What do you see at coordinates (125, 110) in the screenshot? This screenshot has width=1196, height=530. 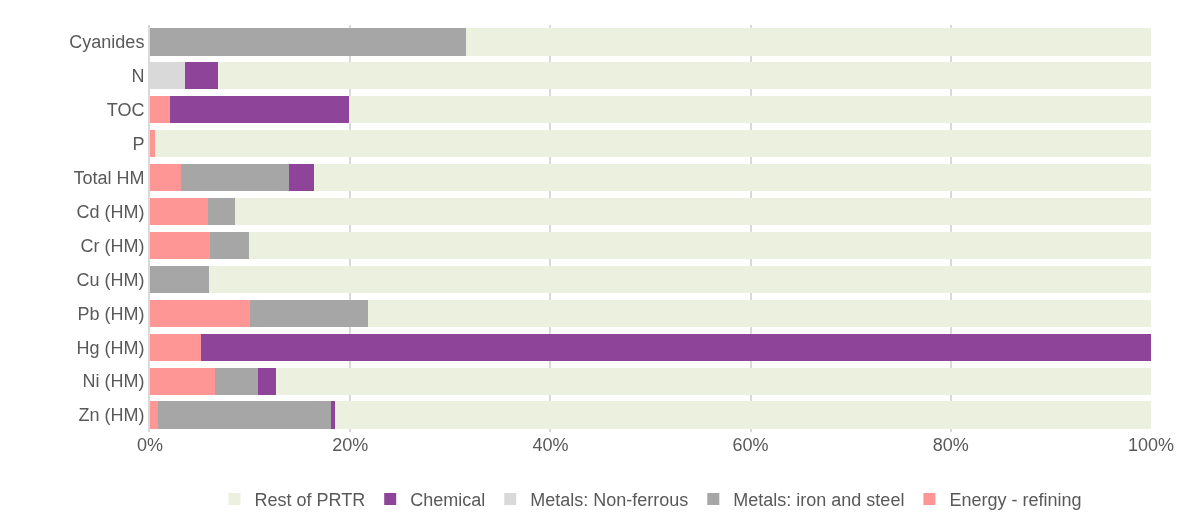 I see `y-tick-label: TOC` at bounding box center [125, 110].